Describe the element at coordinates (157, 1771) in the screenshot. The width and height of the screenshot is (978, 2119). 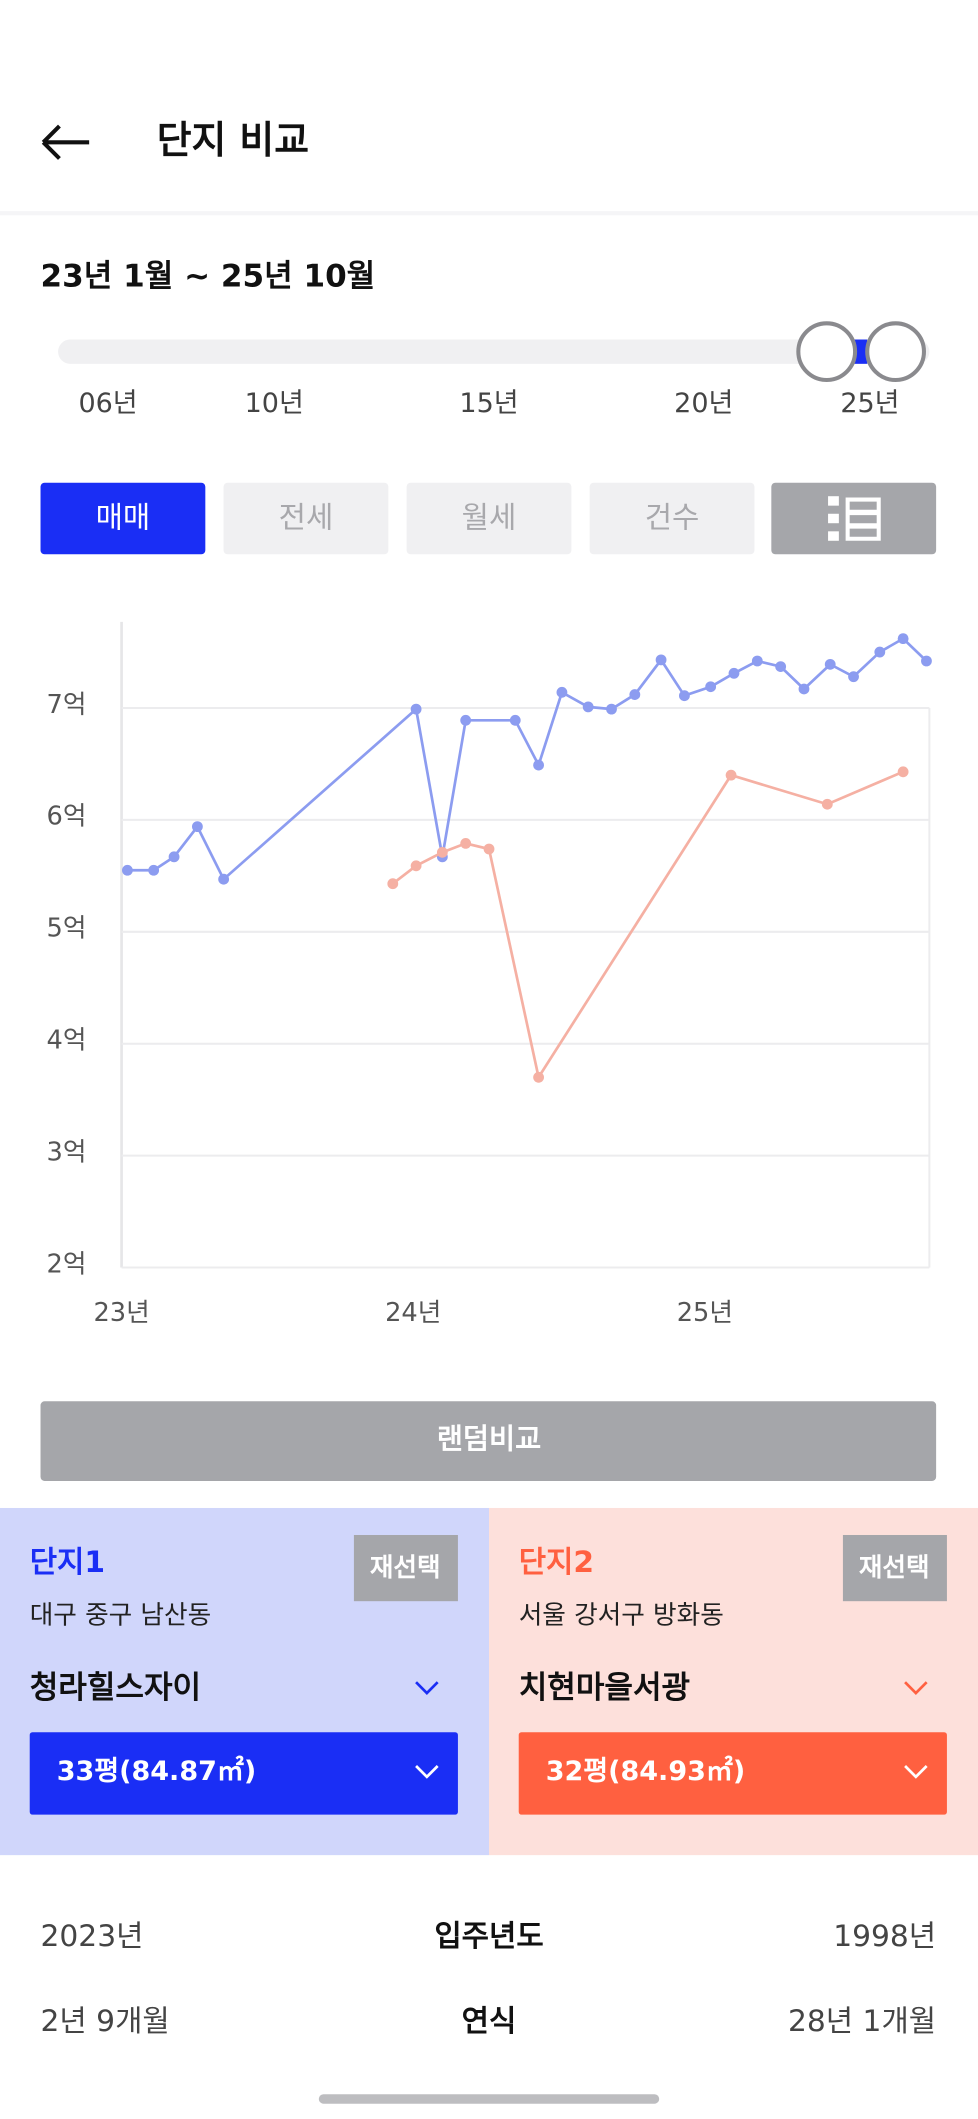
I see `size-label: 33평(84.87㎡)` at that location.